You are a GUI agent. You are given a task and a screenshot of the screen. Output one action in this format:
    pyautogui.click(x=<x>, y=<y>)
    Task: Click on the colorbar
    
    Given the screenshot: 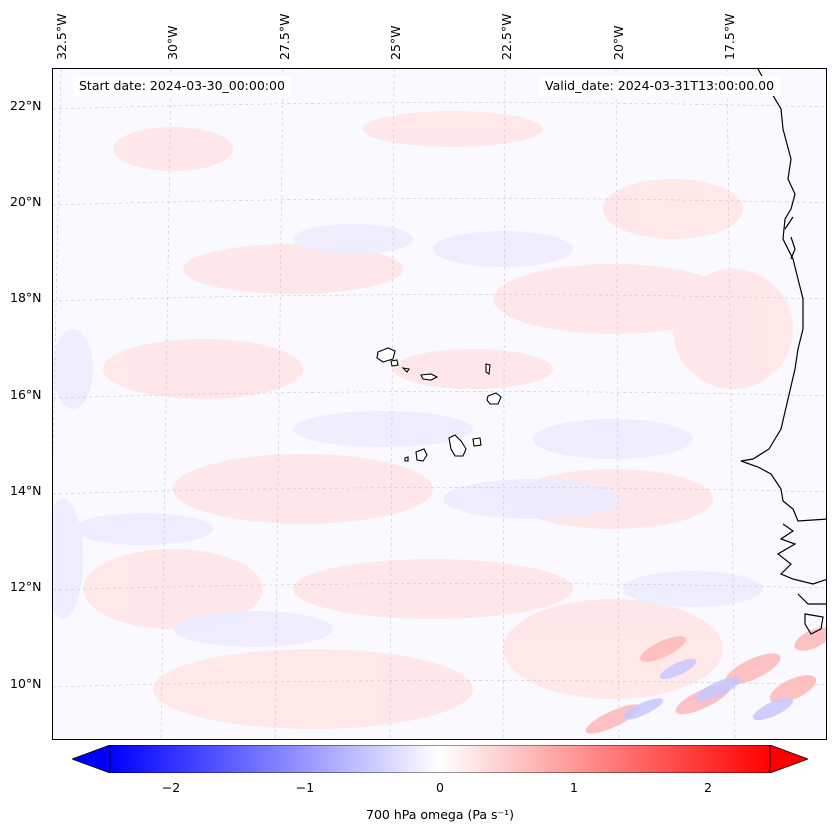 What is the action you would take?
    pyautogui.click(x=440, y=759)
    